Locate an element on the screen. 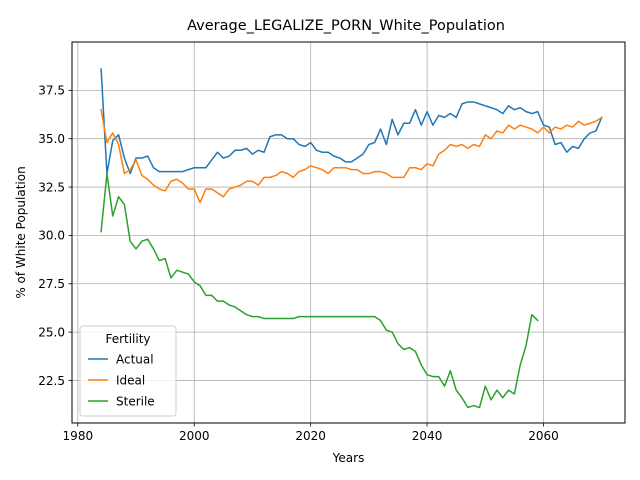 The height and width of the screenshot is (480, 640). y-axis-label: % of White Population is located at coordinates (21, 232).